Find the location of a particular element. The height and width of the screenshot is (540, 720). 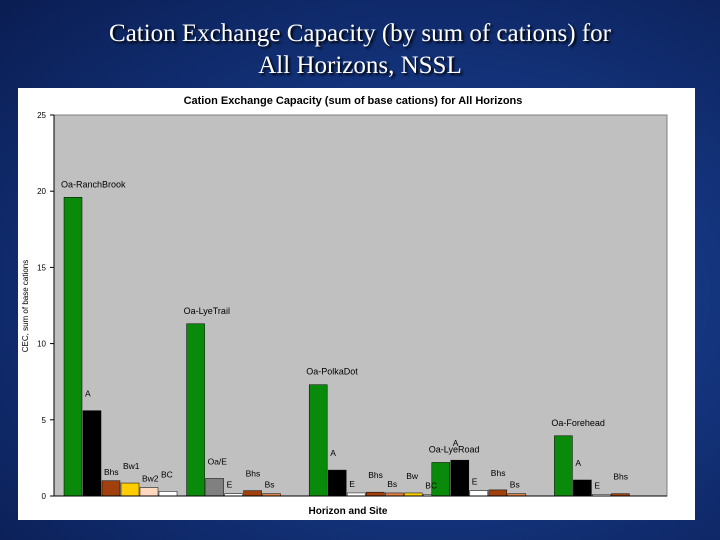

y-tick-label: 20 is located at coordinates (41, 191).